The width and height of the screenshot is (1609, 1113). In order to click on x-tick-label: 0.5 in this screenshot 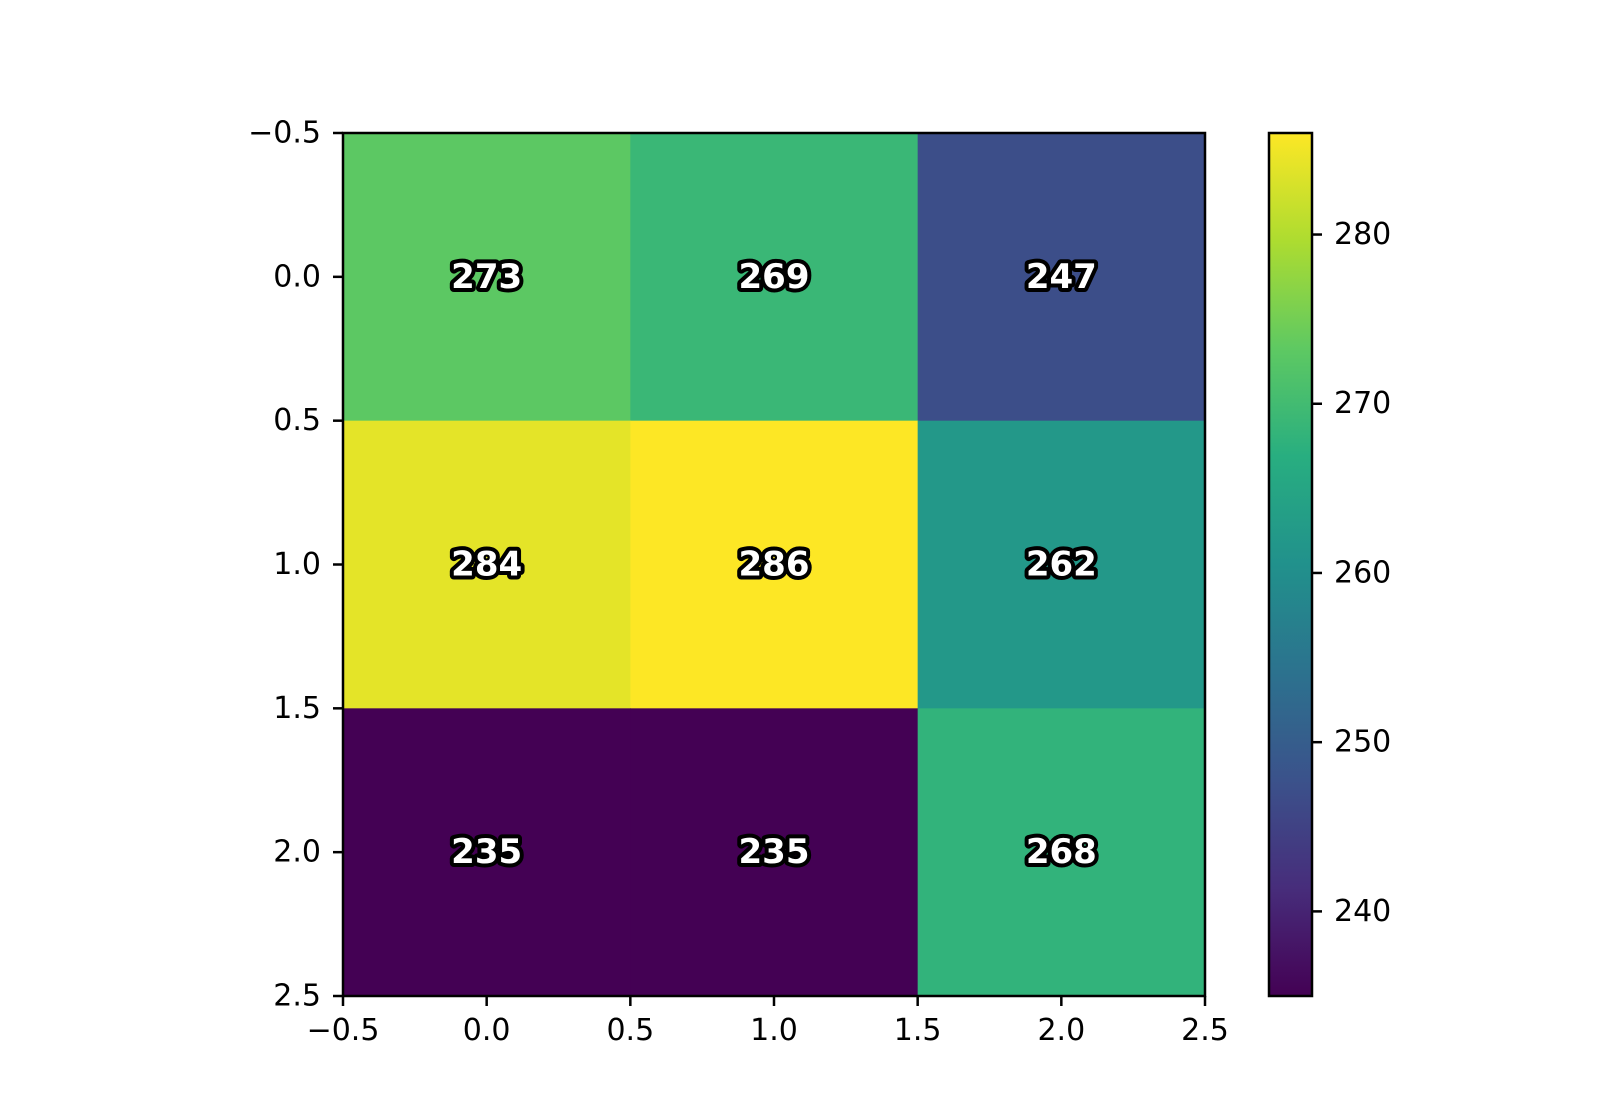, I will do `click(630, 1030)`.